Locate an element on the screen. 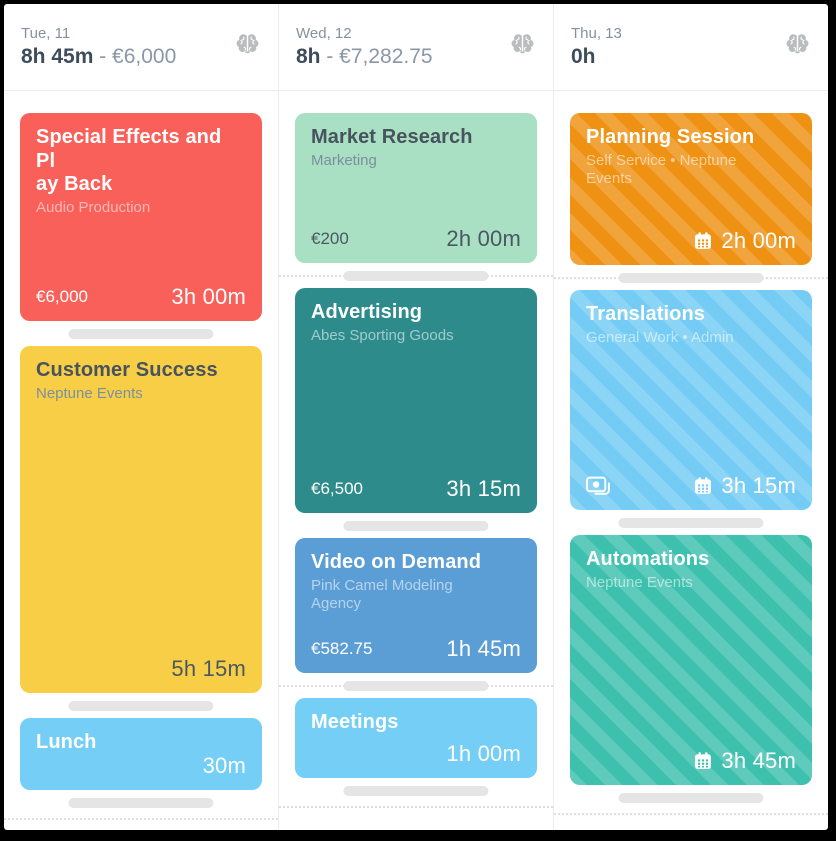 The image size is (836, 841). entry-duration: 3h 45m is located at coordinates (758, 760).